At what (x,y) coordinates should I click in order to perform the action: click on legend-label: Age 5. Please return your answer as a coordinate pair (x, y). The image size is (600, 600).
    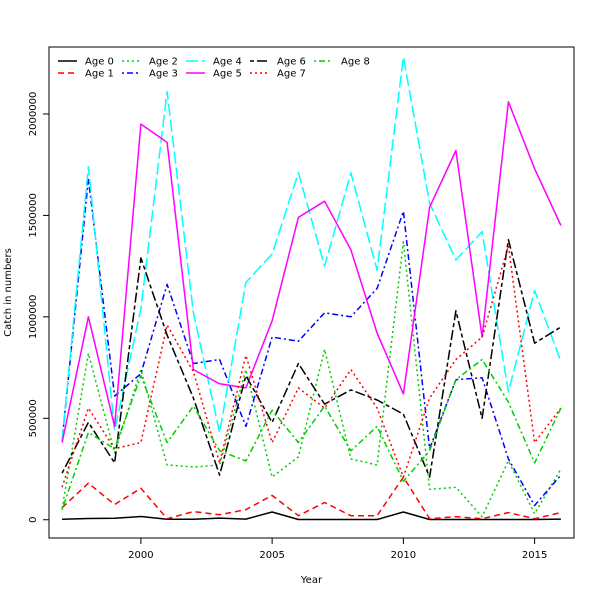
    Looking at the image, I should click on (227, 74).